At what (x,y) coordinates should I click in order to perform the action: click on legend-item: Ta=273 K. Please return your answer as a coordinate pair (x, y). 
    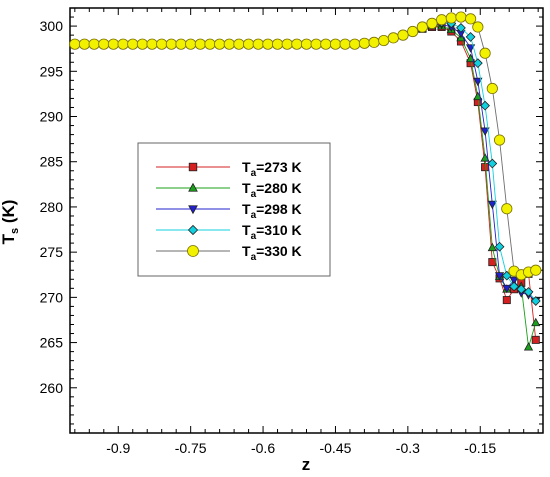
    Looking at the image, I should click on (229, 169).